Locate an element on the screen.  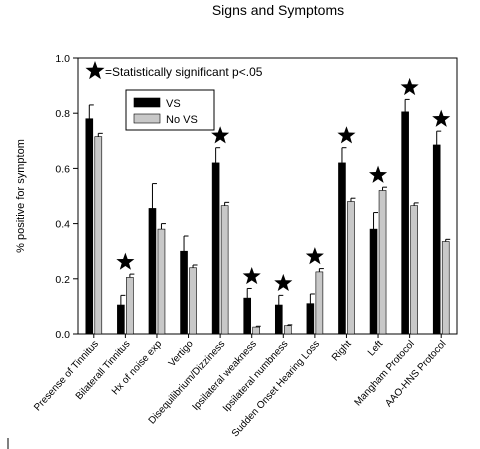
chart-title: Signs and Symptoms is located at coordinates (278, 10).